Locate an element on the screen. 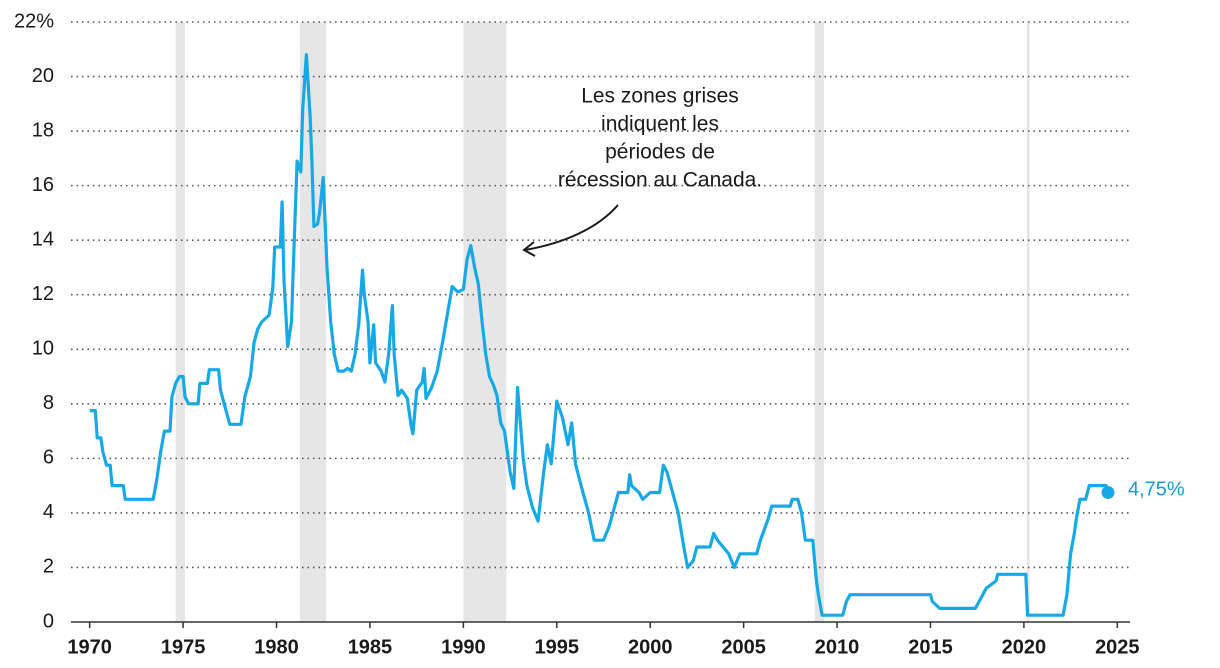  x-tick-label: 1995 is located at coordinates (557, 647).